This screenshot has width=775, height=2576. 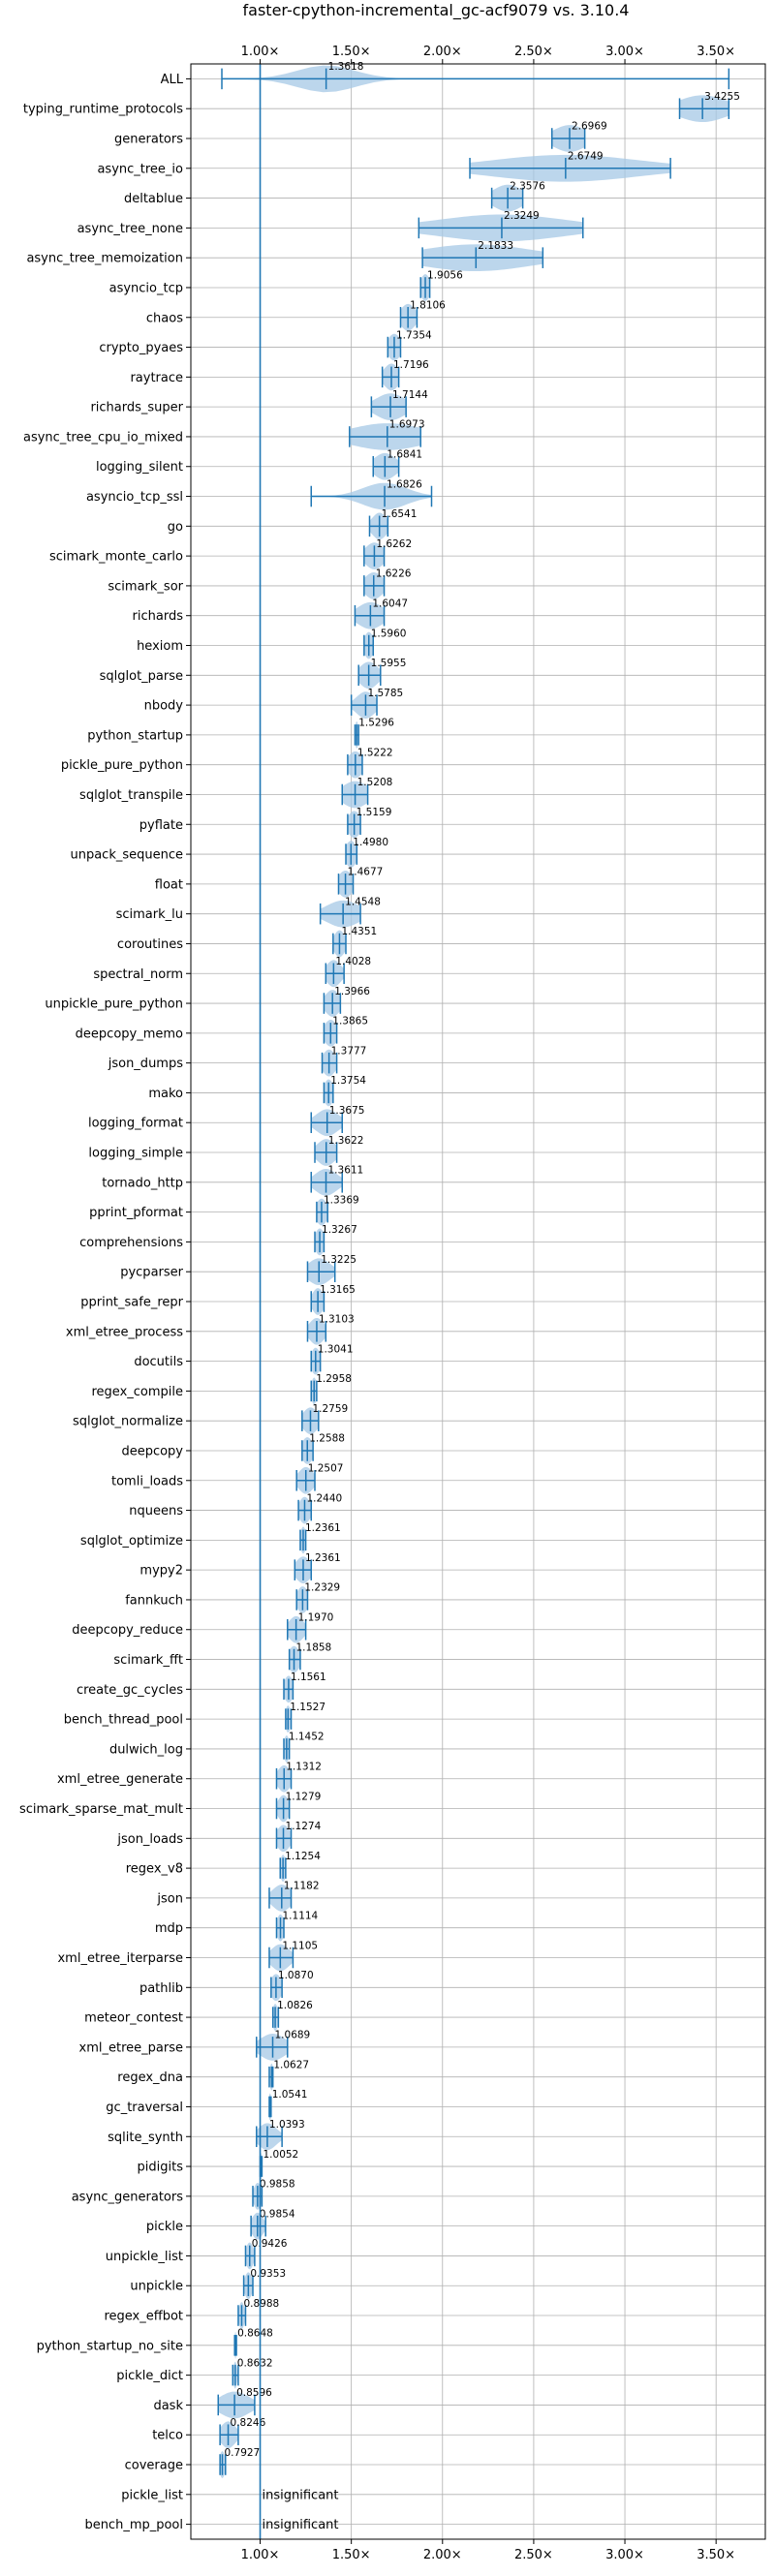 I want to click on value-label: 1.5208, so click(x=375, y=782).